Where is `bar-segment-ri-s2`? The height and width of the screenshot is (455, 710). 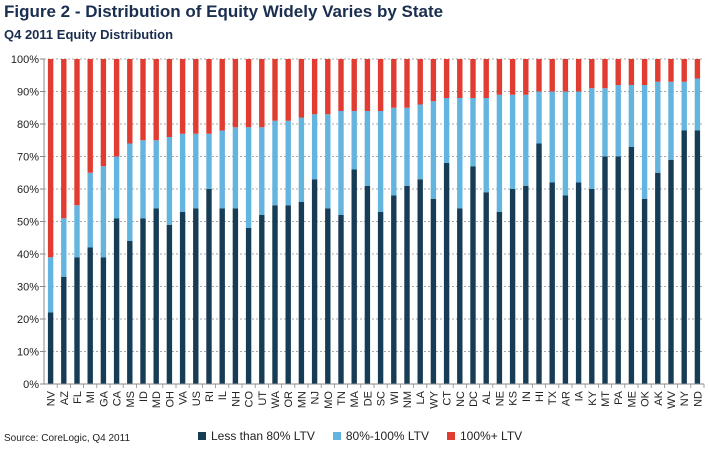 bar-segment-ri-s2 is located at coordinates (209, 96).